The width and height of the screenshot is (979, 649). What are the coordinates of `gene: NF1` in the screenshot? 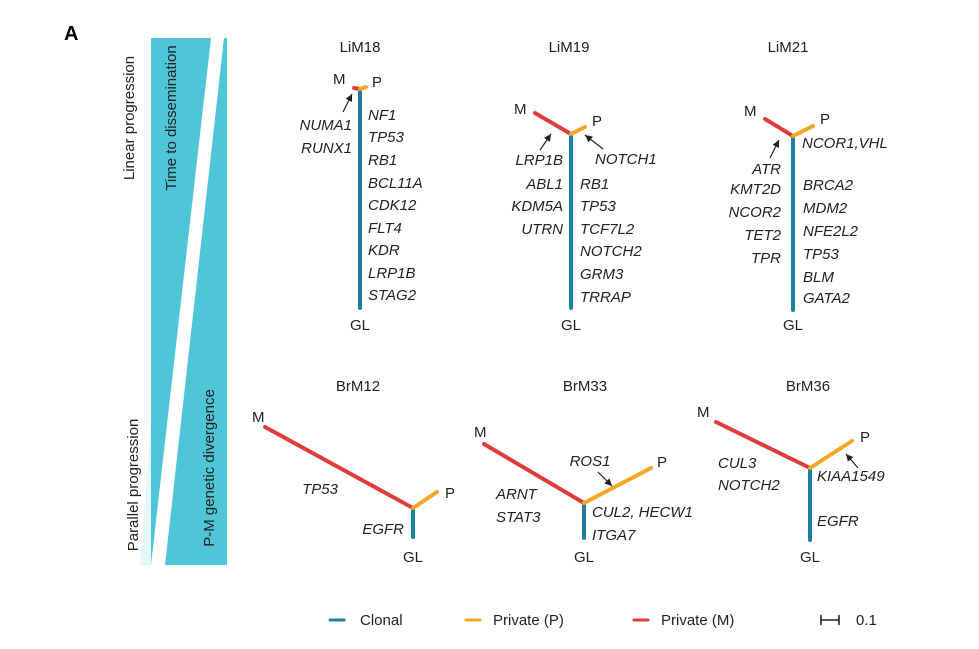 It's located at (382, 115).